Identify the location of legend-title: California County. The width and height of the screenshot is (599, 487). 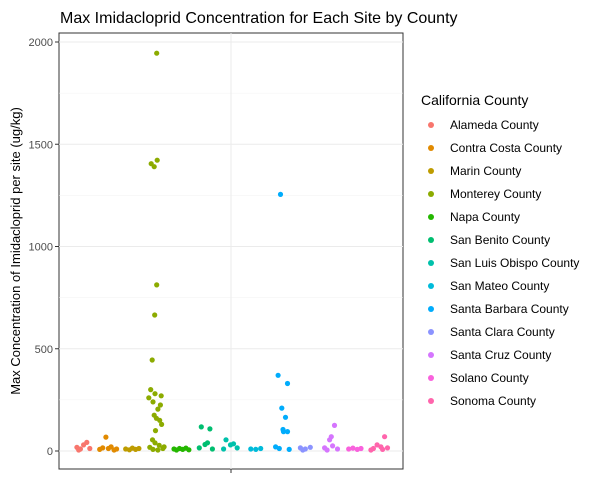
(474, 100).